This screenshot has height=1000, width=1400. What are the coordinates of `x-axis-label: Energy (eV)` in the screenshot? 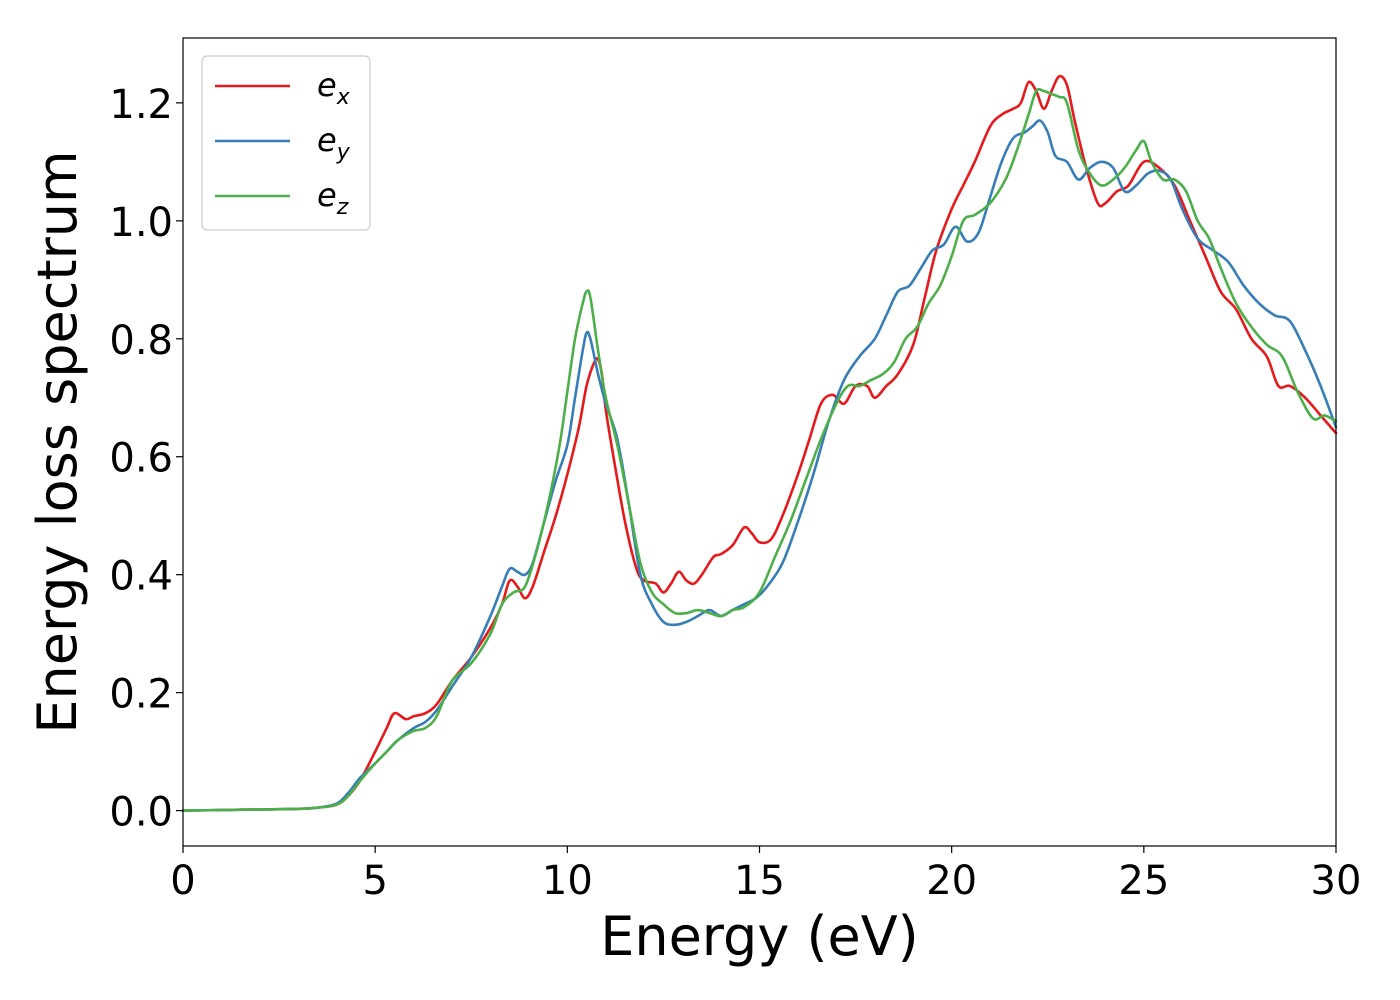 It's located at (759, 936).